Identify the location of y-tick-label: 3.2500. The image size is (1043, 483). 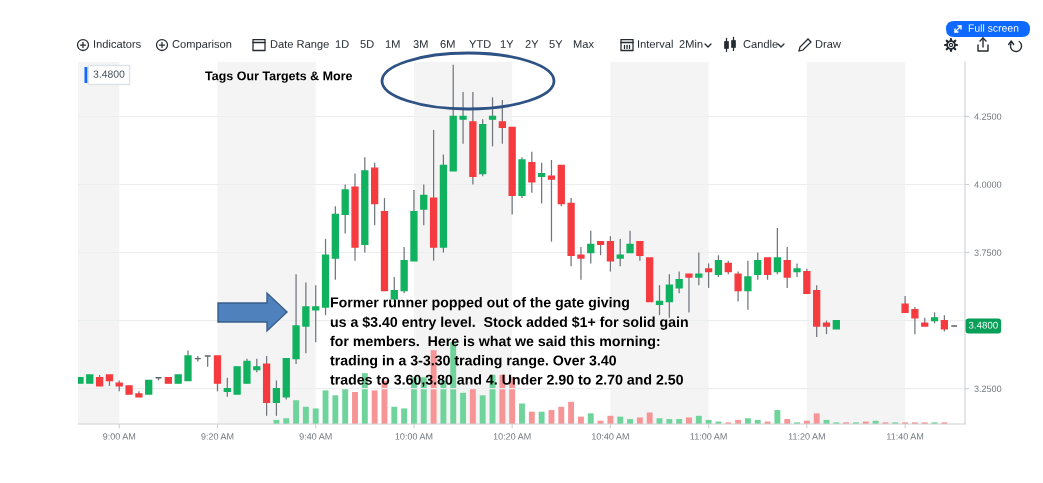
(988, 388).